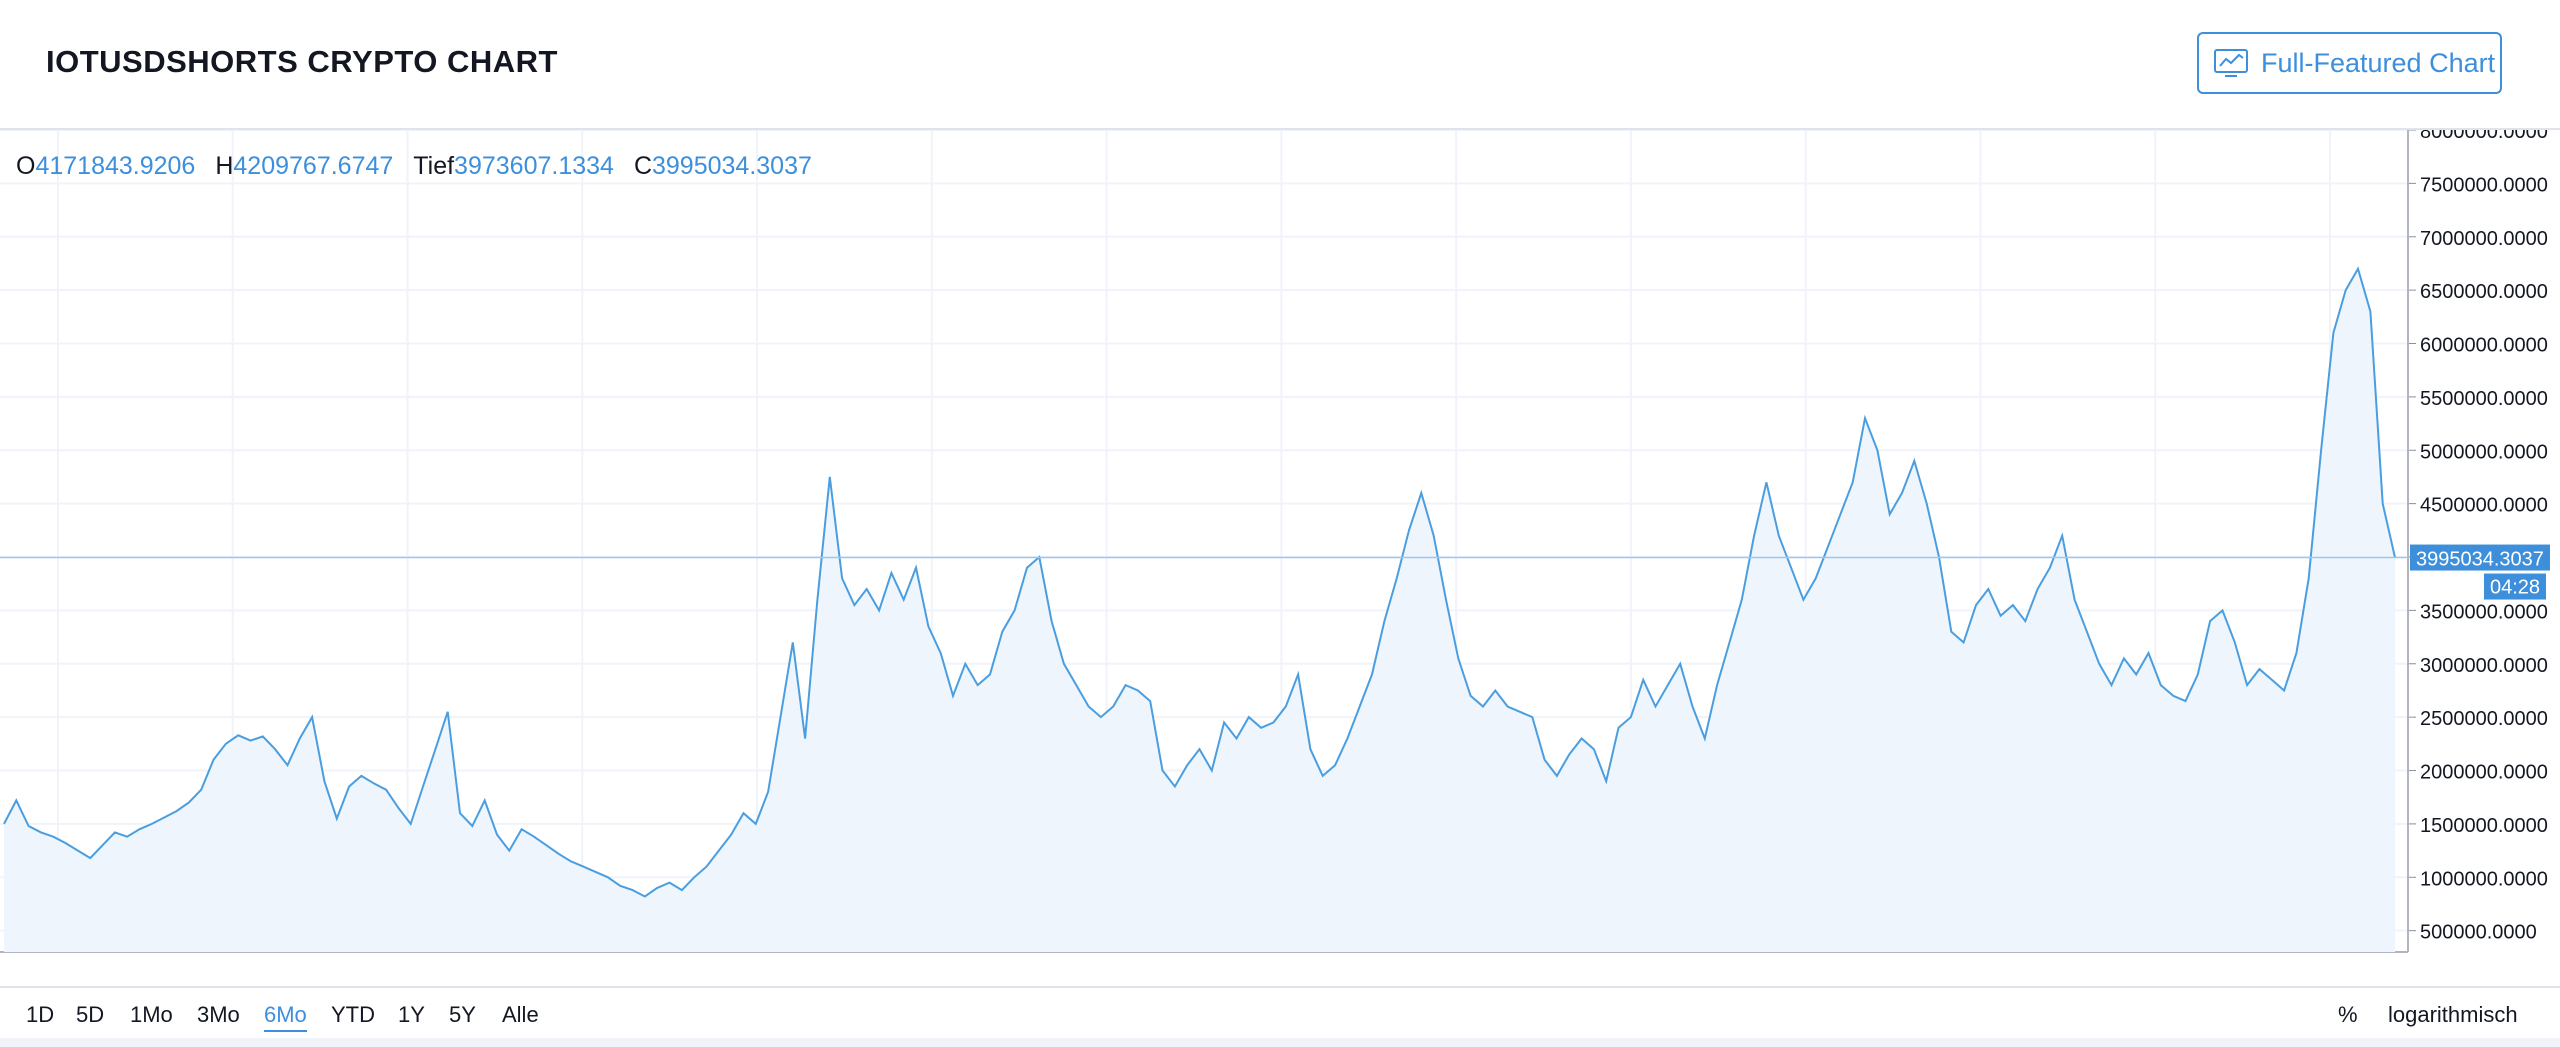 This screenshot has height=1047, width=2560. I want to click on range-5y-button: 5Y, so click(462, 1014).